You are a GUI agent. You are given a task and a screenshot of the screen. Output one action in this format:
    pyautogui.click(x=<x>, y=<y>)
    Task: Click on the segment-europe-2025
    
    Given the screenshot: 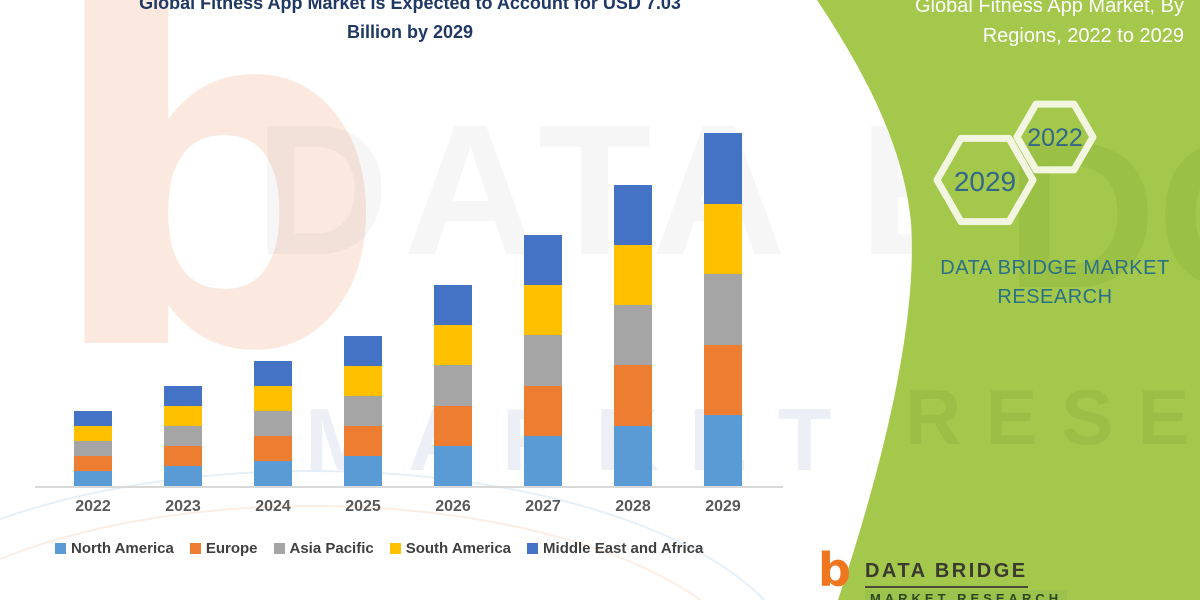 What is the action you would take?
    pyautogui.click(x=363, y=440)
    